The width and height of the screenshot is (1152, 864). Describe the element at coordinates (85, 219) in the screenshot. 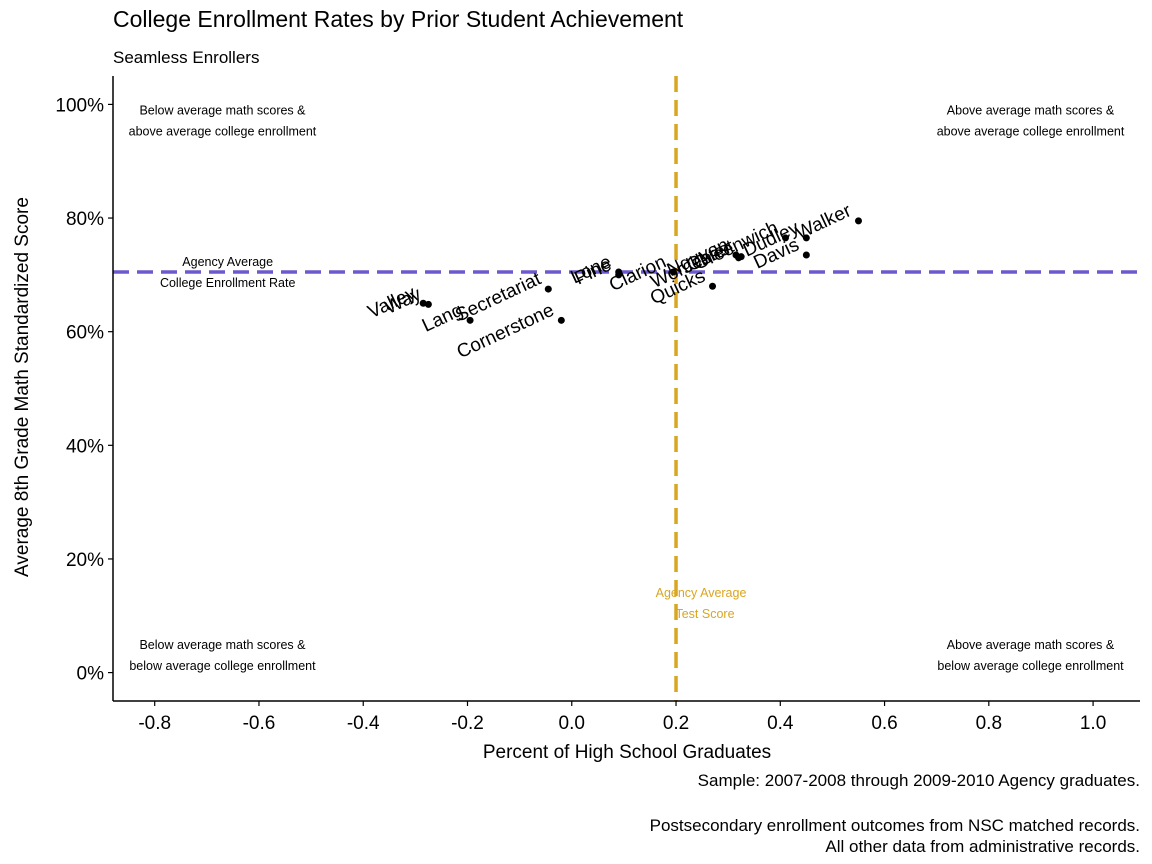

I see `y-tick-label: 80%` at that location.